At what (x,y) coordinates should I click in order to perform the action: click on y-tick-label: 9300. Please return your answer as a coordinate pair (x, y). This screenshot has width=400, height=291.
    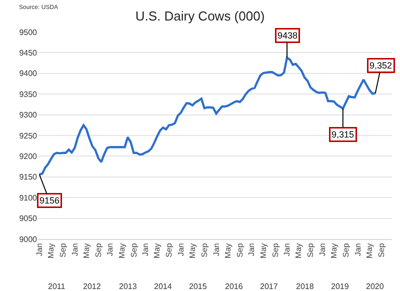
    Looking at the image, I should click on (28, 115).